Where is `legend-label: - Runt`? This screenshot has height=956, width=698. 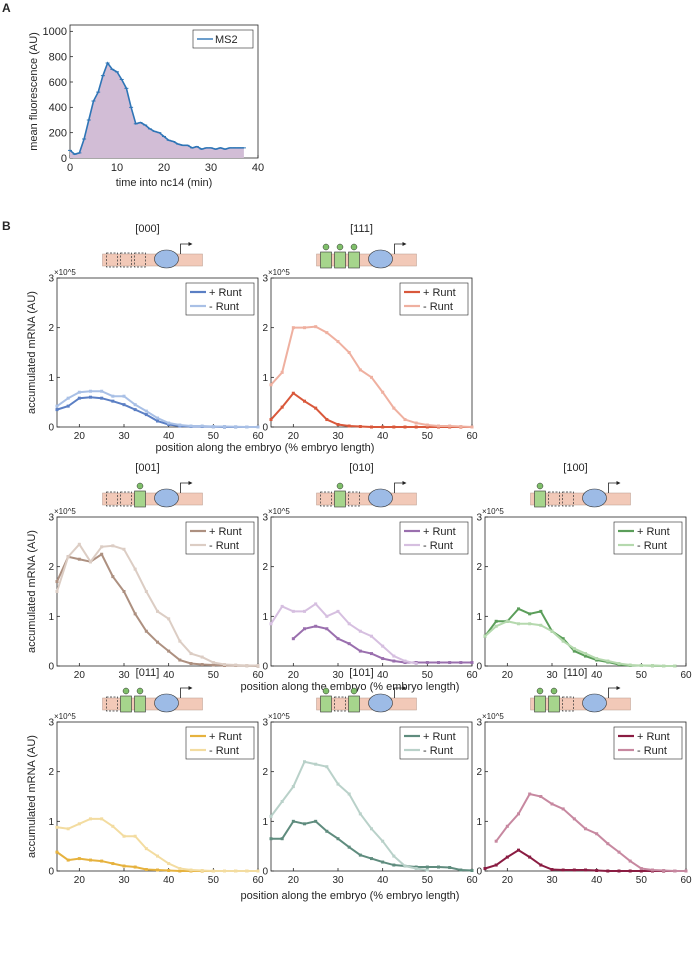
legend-label: - Runt is located at coordinates (652, 751).